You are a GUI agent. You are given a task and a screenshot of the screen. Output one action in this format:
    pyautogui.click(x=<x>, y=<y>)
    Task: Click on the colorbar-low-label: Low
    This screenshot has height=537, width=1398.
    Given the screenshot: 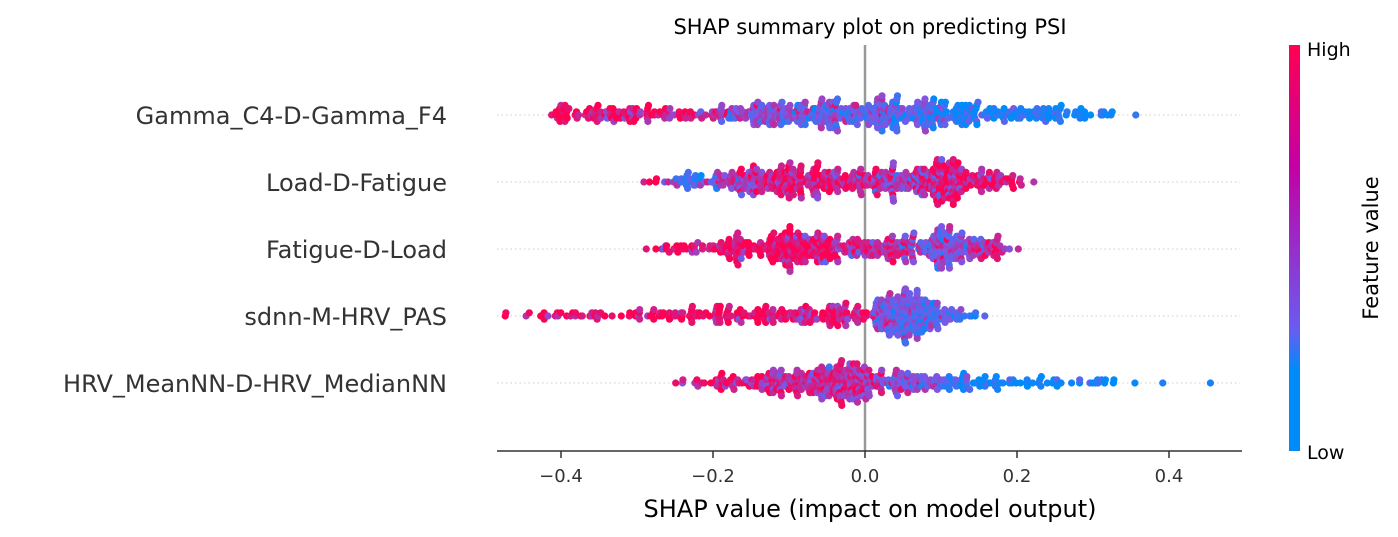 What is the action you would take?
    pyautogui.click(x=1325, y=453)
    